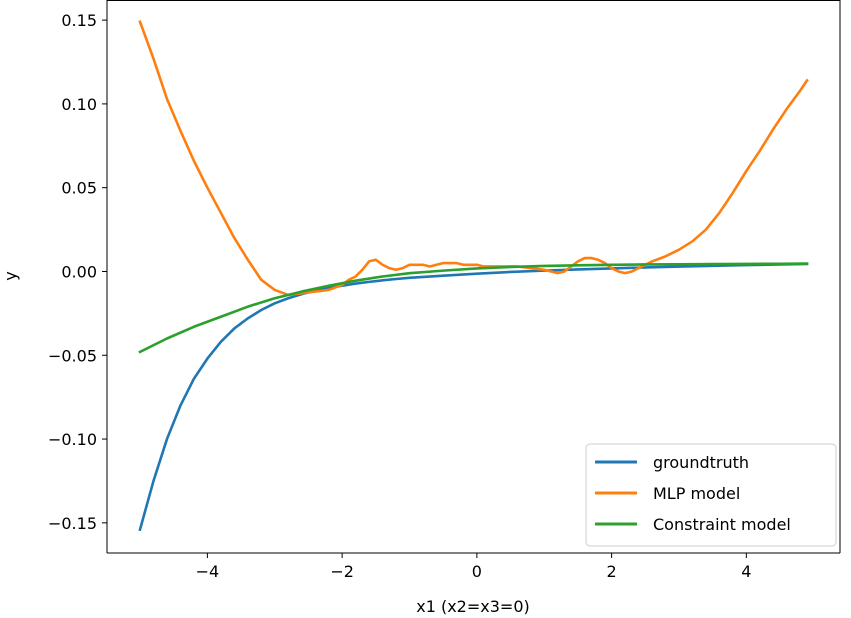 The height and width of the screenshot is (618, 851). What do you see at coordinates (10, 275) in the screenshot?
I see `y-axis-label: y` at bounding box center [10, 275].